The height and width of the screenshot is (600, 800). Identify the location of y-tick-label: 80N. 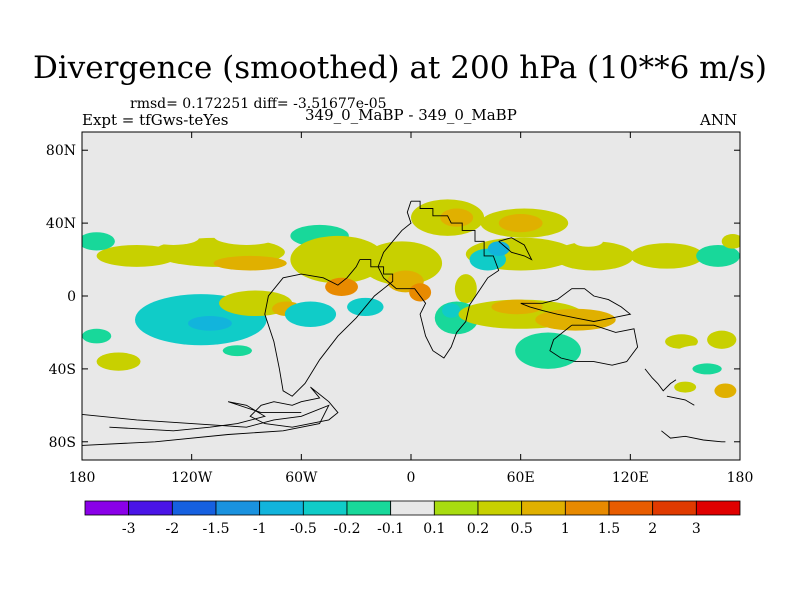
(61, 151).